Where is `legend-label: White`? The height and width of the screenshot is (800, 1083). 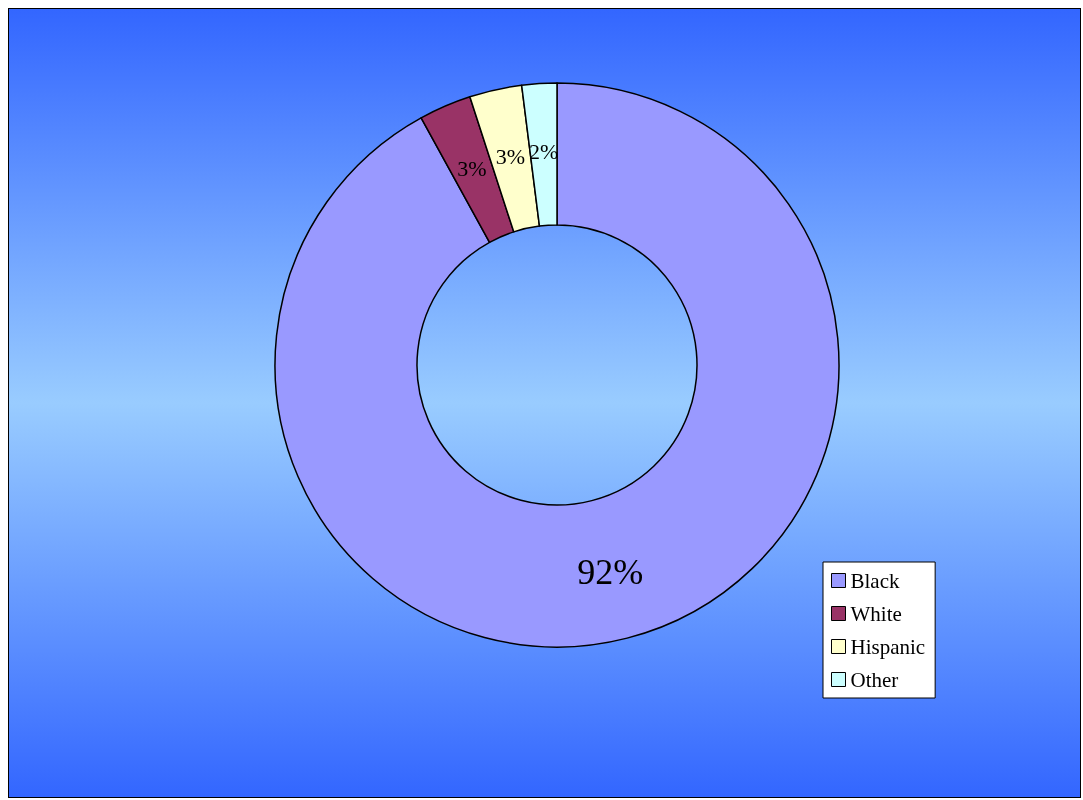
legend-label: White is located at coordinates (876, 613).